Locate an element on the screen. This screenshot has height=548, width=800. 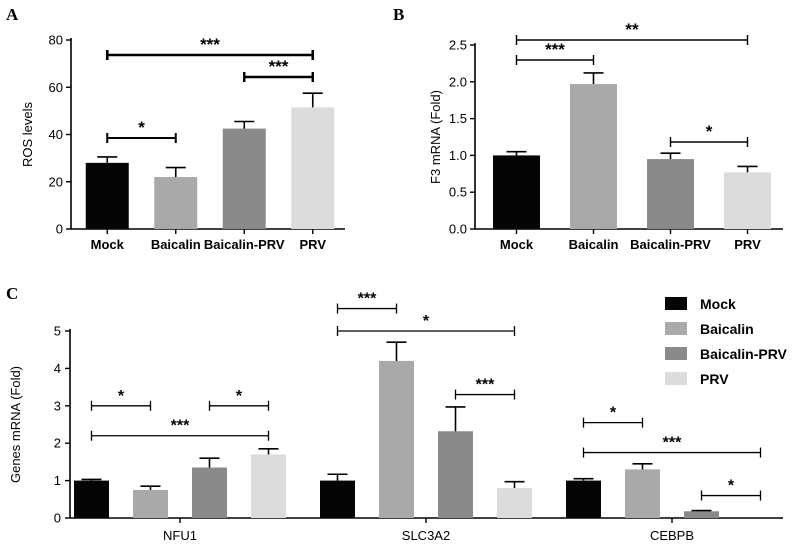
y-tick-label: 0.0 is located at coordinates (458, 229).